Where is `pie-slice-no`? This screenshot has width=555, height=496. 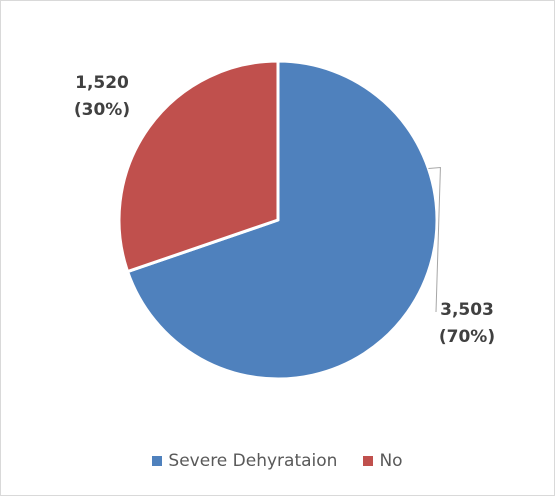
pie-slice-no is located at coordinates (198, 166).